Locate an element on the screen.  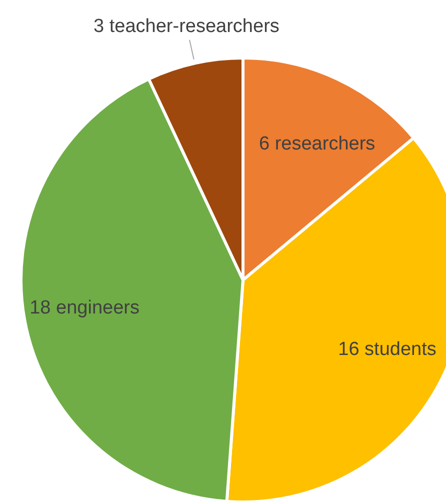
slice-label: 6 researchers is located at coordinates (317, 143).